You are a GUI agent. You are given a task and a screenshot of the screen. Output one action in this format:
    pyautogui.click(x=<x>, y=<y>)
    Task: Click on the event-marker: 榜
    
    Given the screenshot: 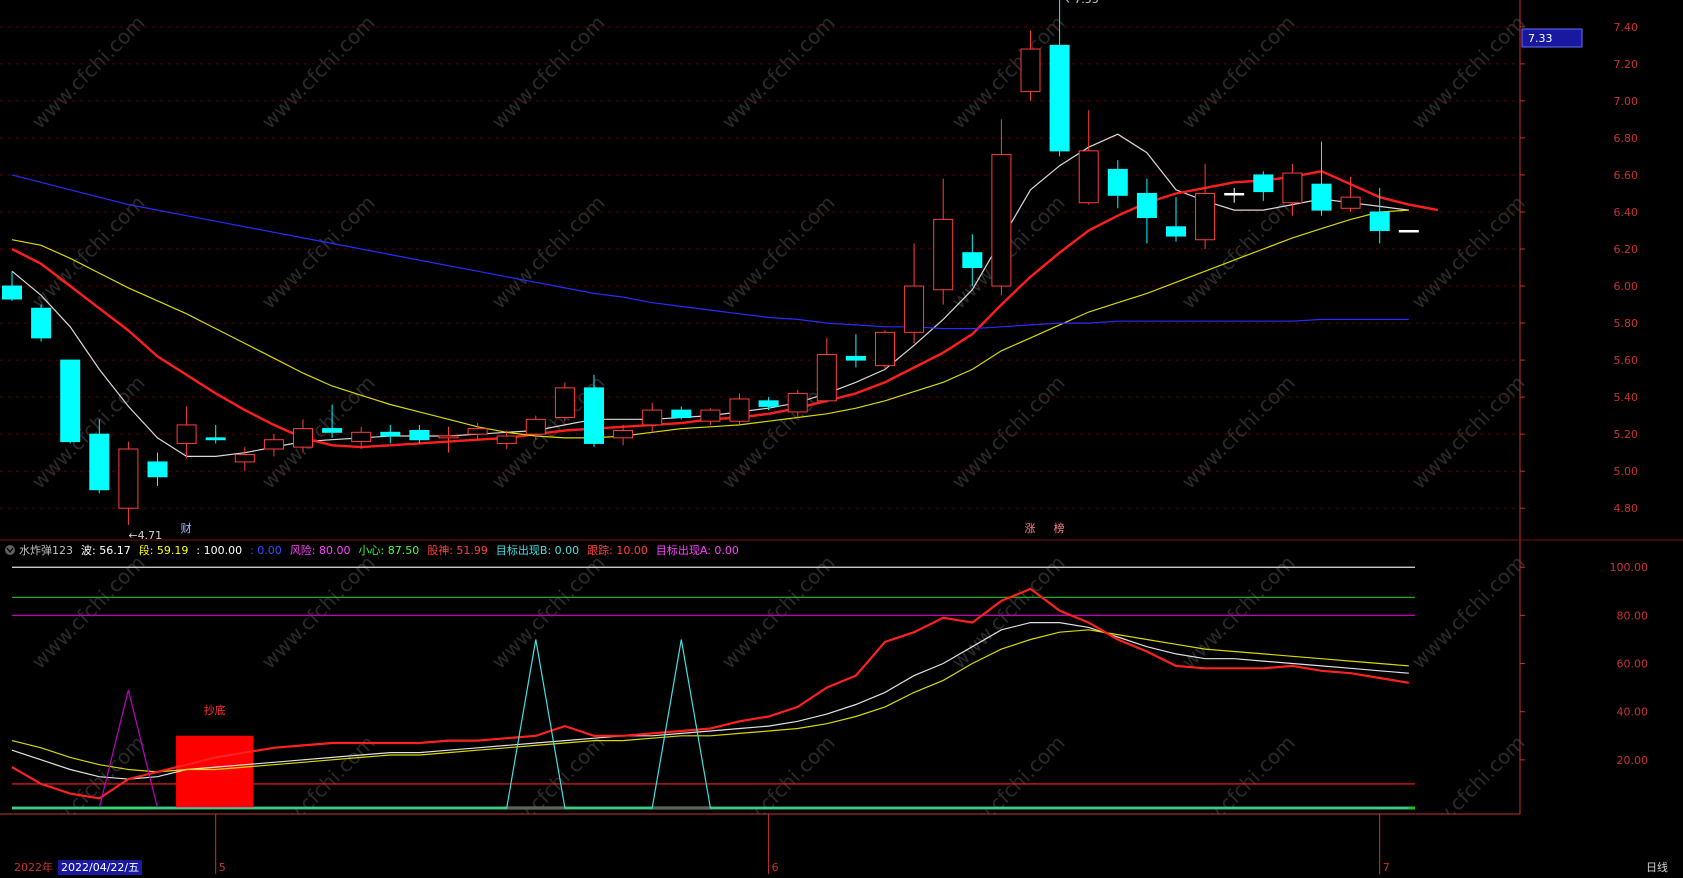 What is the action you would take?
    pyautogui.click(x=1059, y=528)
    